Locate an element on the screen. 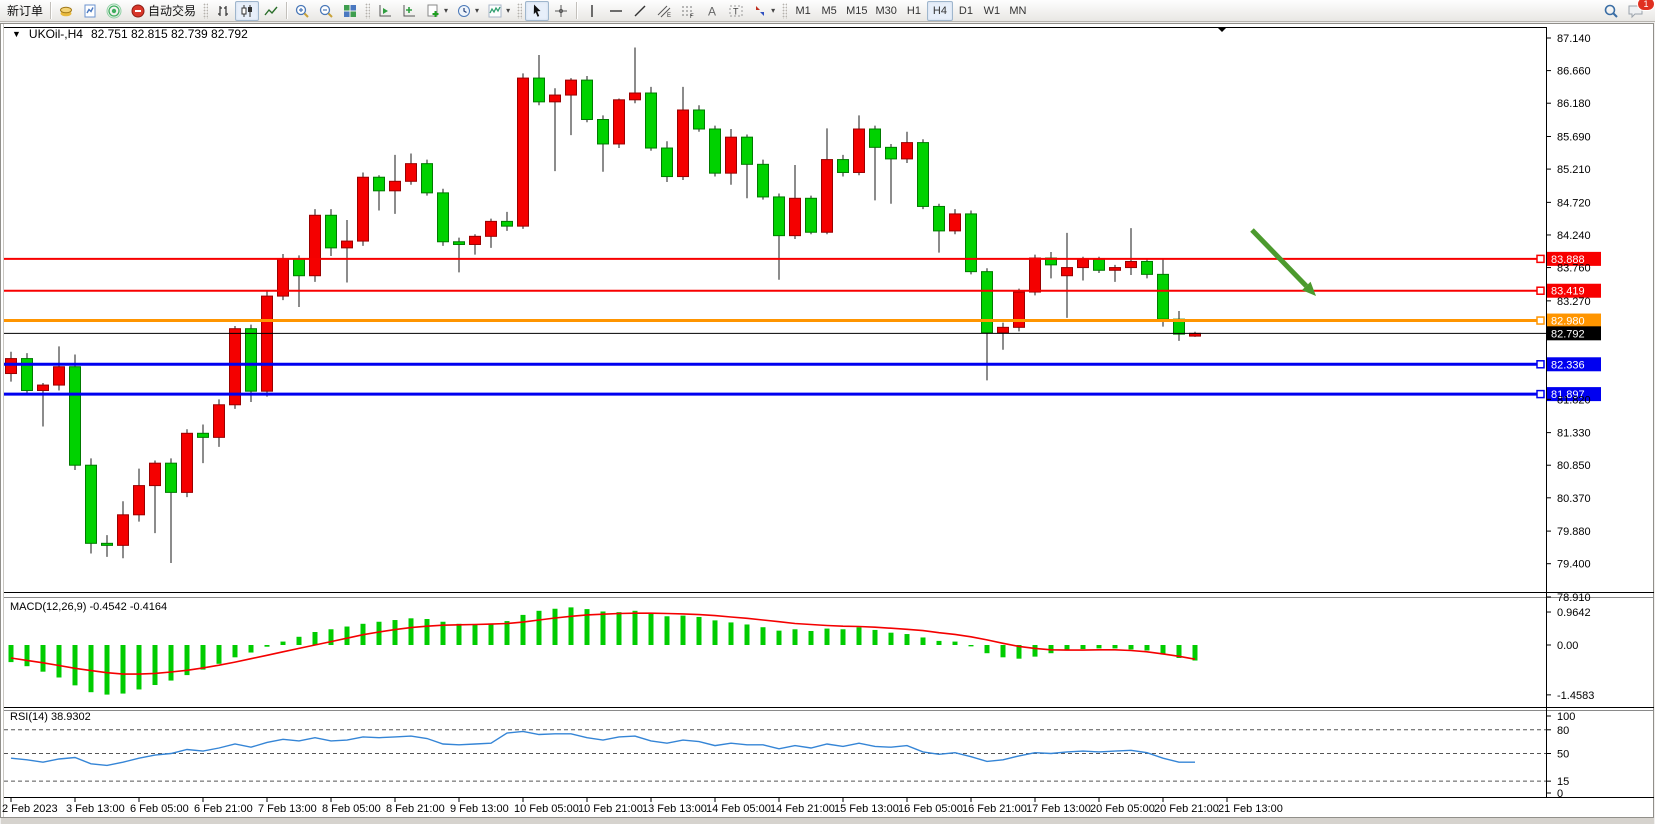 The height and width of the screenshot is (824, 1655). candlestick-chart-button is located at coordinates (247, 10).